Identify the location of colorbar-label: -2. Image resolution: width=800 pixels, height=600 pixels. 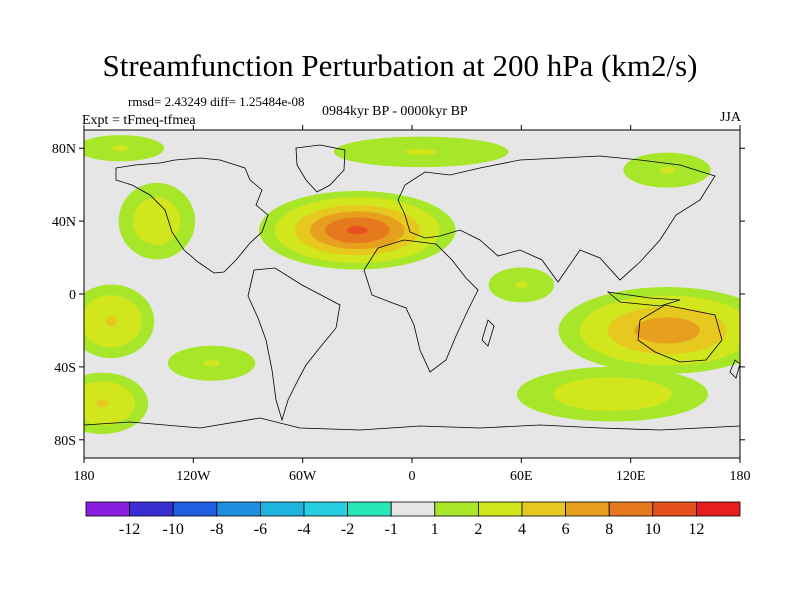
(347, 529).